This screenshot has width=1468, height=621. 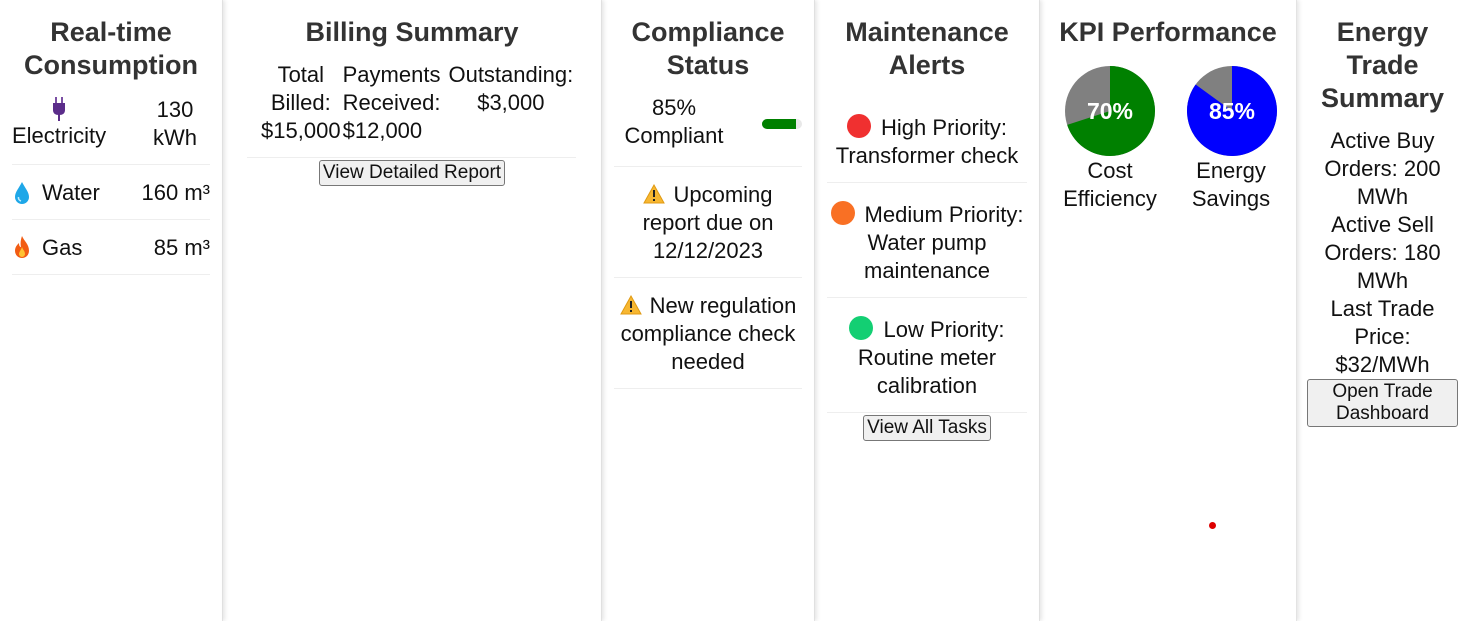 What do you see at coordinates (944, 242) in the screenshot?
I see `alert-text: Medium Priority: Water pump maintenance` at bounding box center [944, 242].